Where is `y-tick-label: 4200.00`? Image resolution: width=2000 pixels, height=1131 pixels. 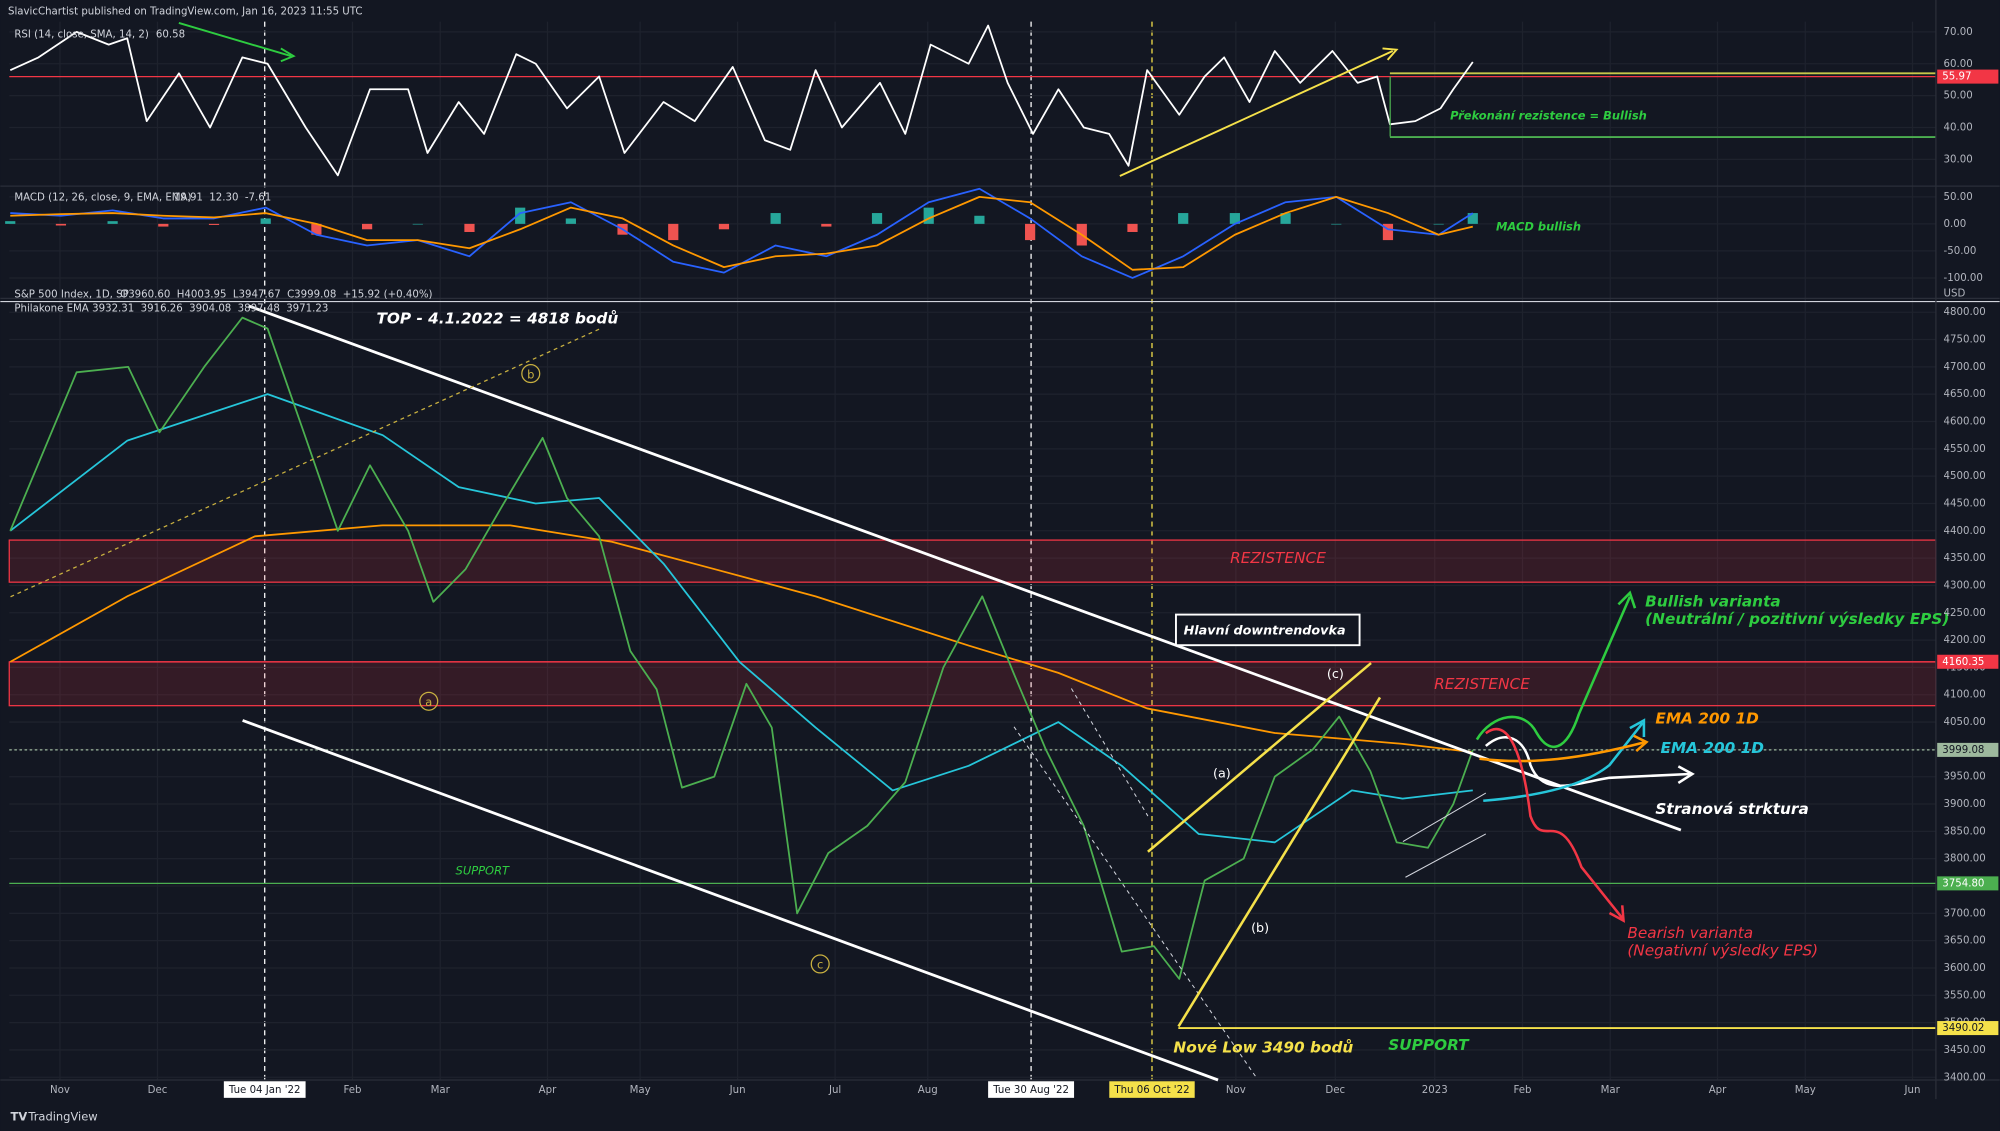 y-tick-label: 4200.00 is located at coordinates (1965, 640).